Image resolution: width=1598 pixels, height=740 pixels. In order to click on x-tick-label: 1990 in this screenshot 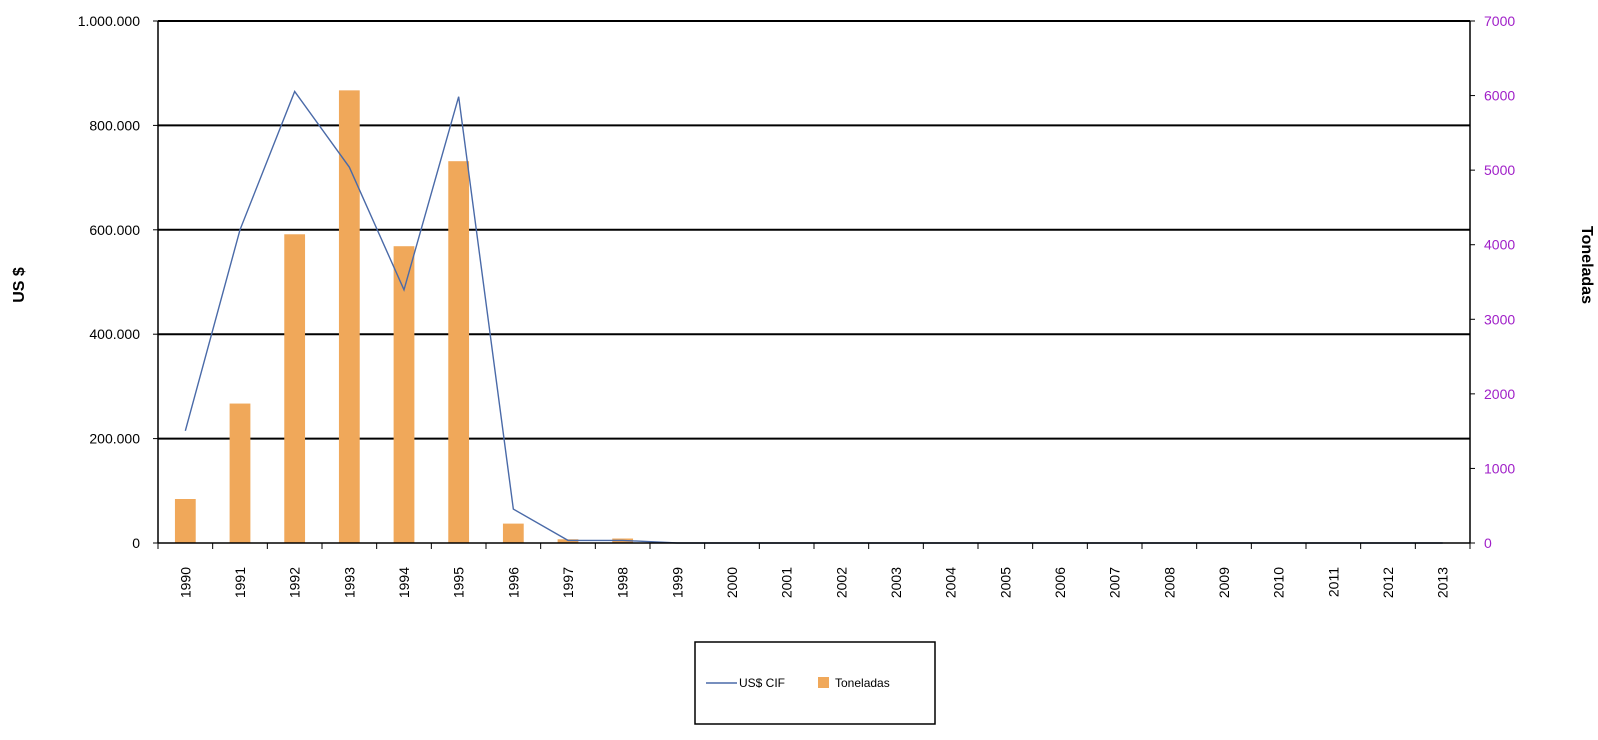, I will do `click(185, 582)`.